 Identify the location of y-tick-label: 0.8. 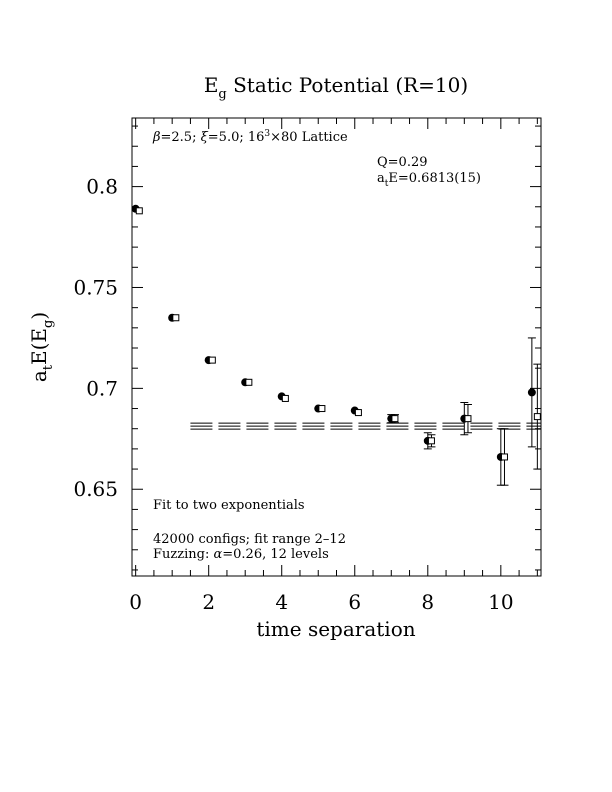
(102, 187).